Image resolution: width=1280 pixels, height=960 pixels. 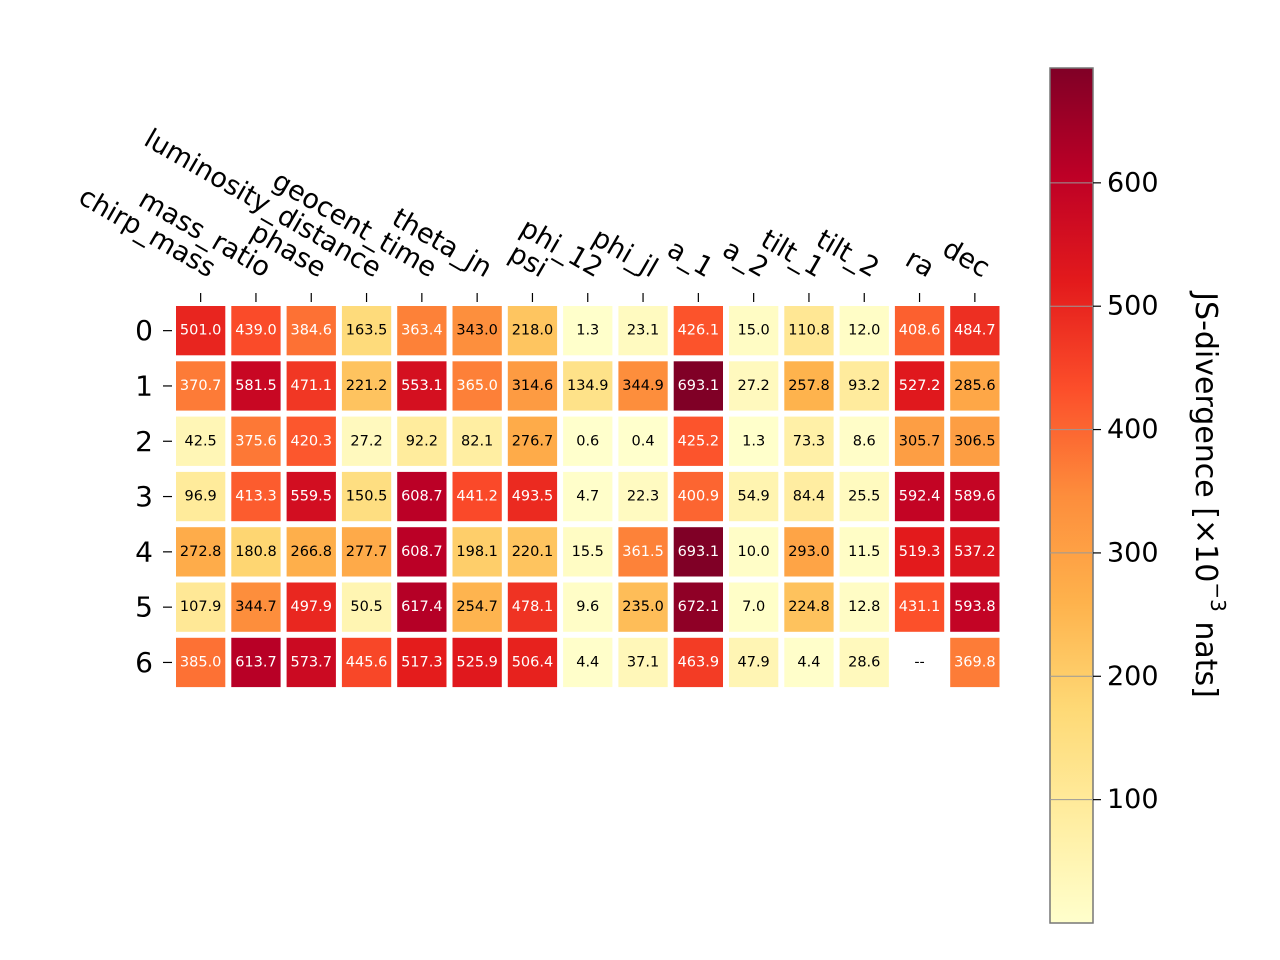 What do you see at coordinates (920, 607) in the screenshot?
I see `cell-value-label: 431.1` at bounding box center [920, 607].